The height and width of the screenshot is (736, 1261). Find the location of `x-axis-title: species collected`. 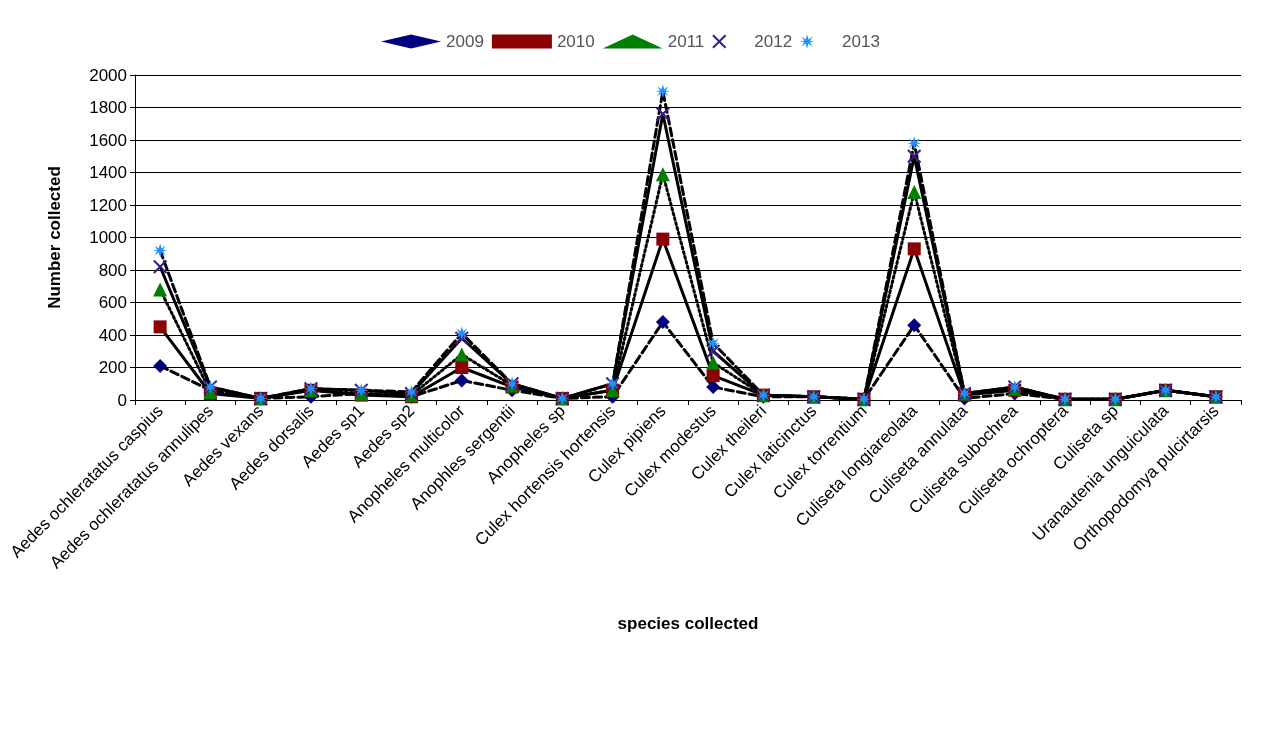

x-axis-title: species collected is located at coordinates (688, 623).